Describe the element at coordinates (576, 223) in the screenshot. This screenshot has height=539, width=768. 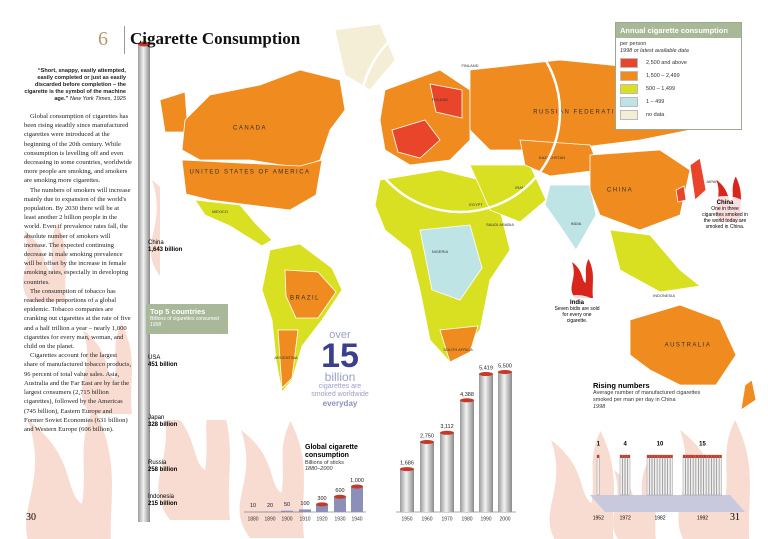
I see `country-label: INDIA` at that location.